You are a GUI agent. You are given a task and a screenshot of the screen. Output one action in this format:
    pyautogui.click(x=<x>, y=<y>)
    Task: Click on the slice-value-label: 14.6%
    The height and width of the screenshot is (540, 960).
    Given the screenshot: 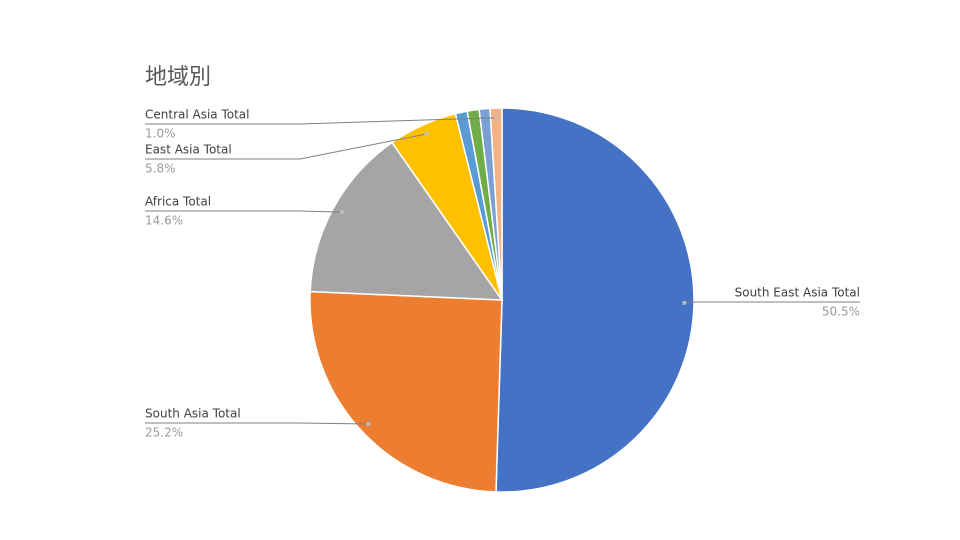 What is the action you would take?
    pyautogui.click(x=164, y=221)
    